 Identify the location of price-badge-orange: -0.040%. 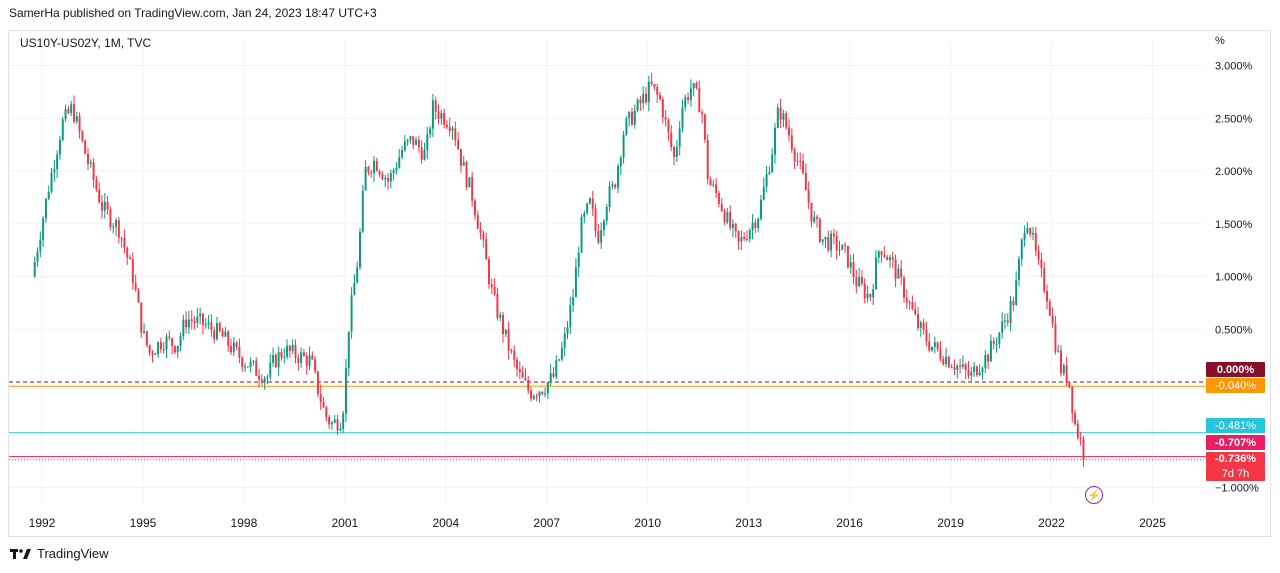
(1235, 385).